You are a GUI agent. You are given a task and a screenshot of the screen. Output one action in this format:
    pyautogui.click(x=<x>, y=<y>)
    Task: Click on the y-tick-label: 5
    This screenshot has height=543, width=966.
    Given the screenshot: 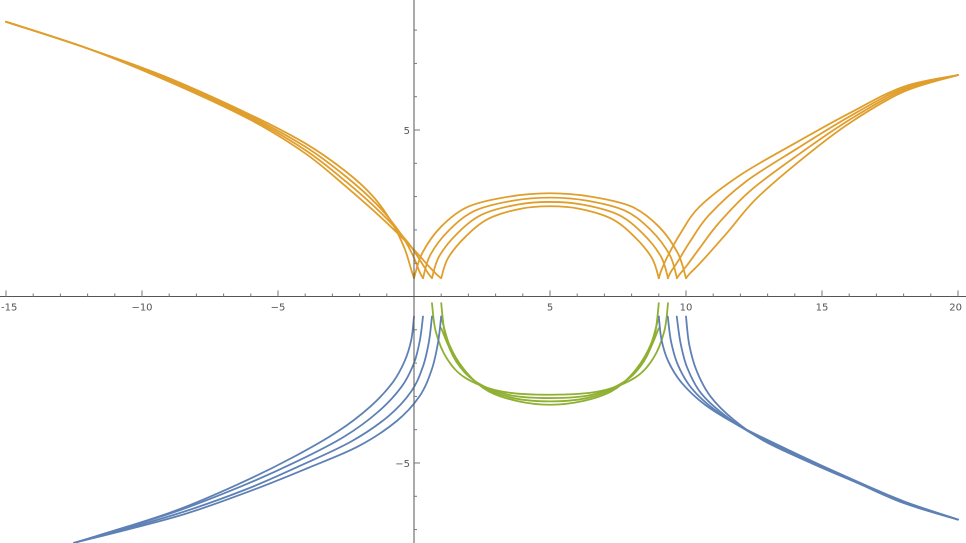 What is the action you would take?
    pyautogui.click(x=407, y=131)
    